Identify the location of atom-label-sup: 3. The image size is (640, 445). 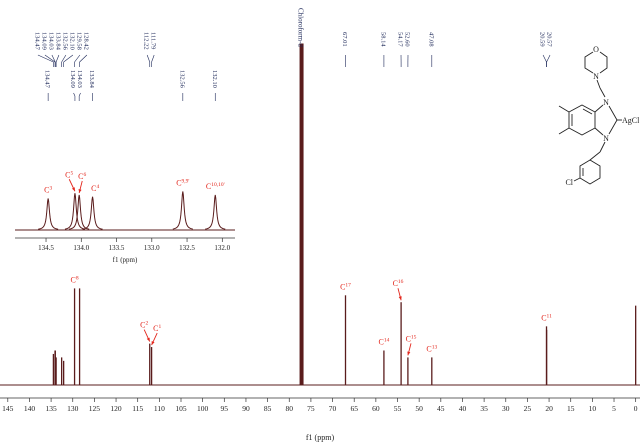
(50, 189).